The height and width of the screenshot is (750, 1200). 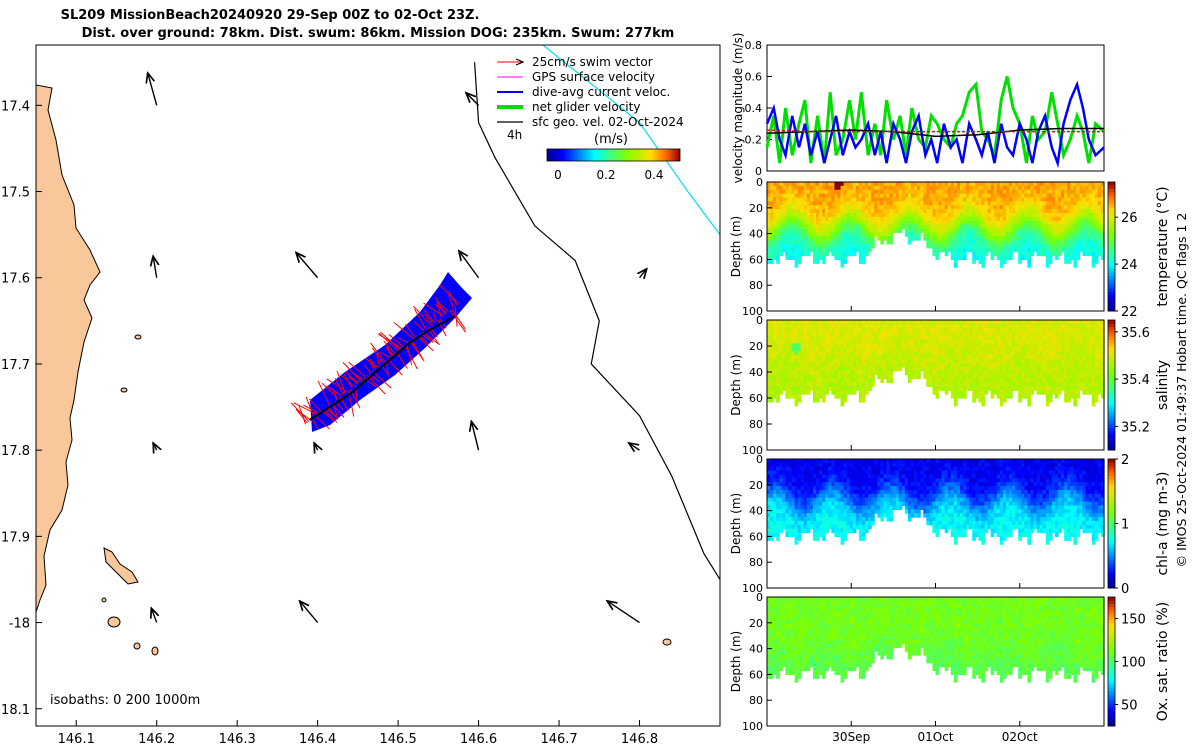 I want to click on swim-vector, so click(x=456, y=316).